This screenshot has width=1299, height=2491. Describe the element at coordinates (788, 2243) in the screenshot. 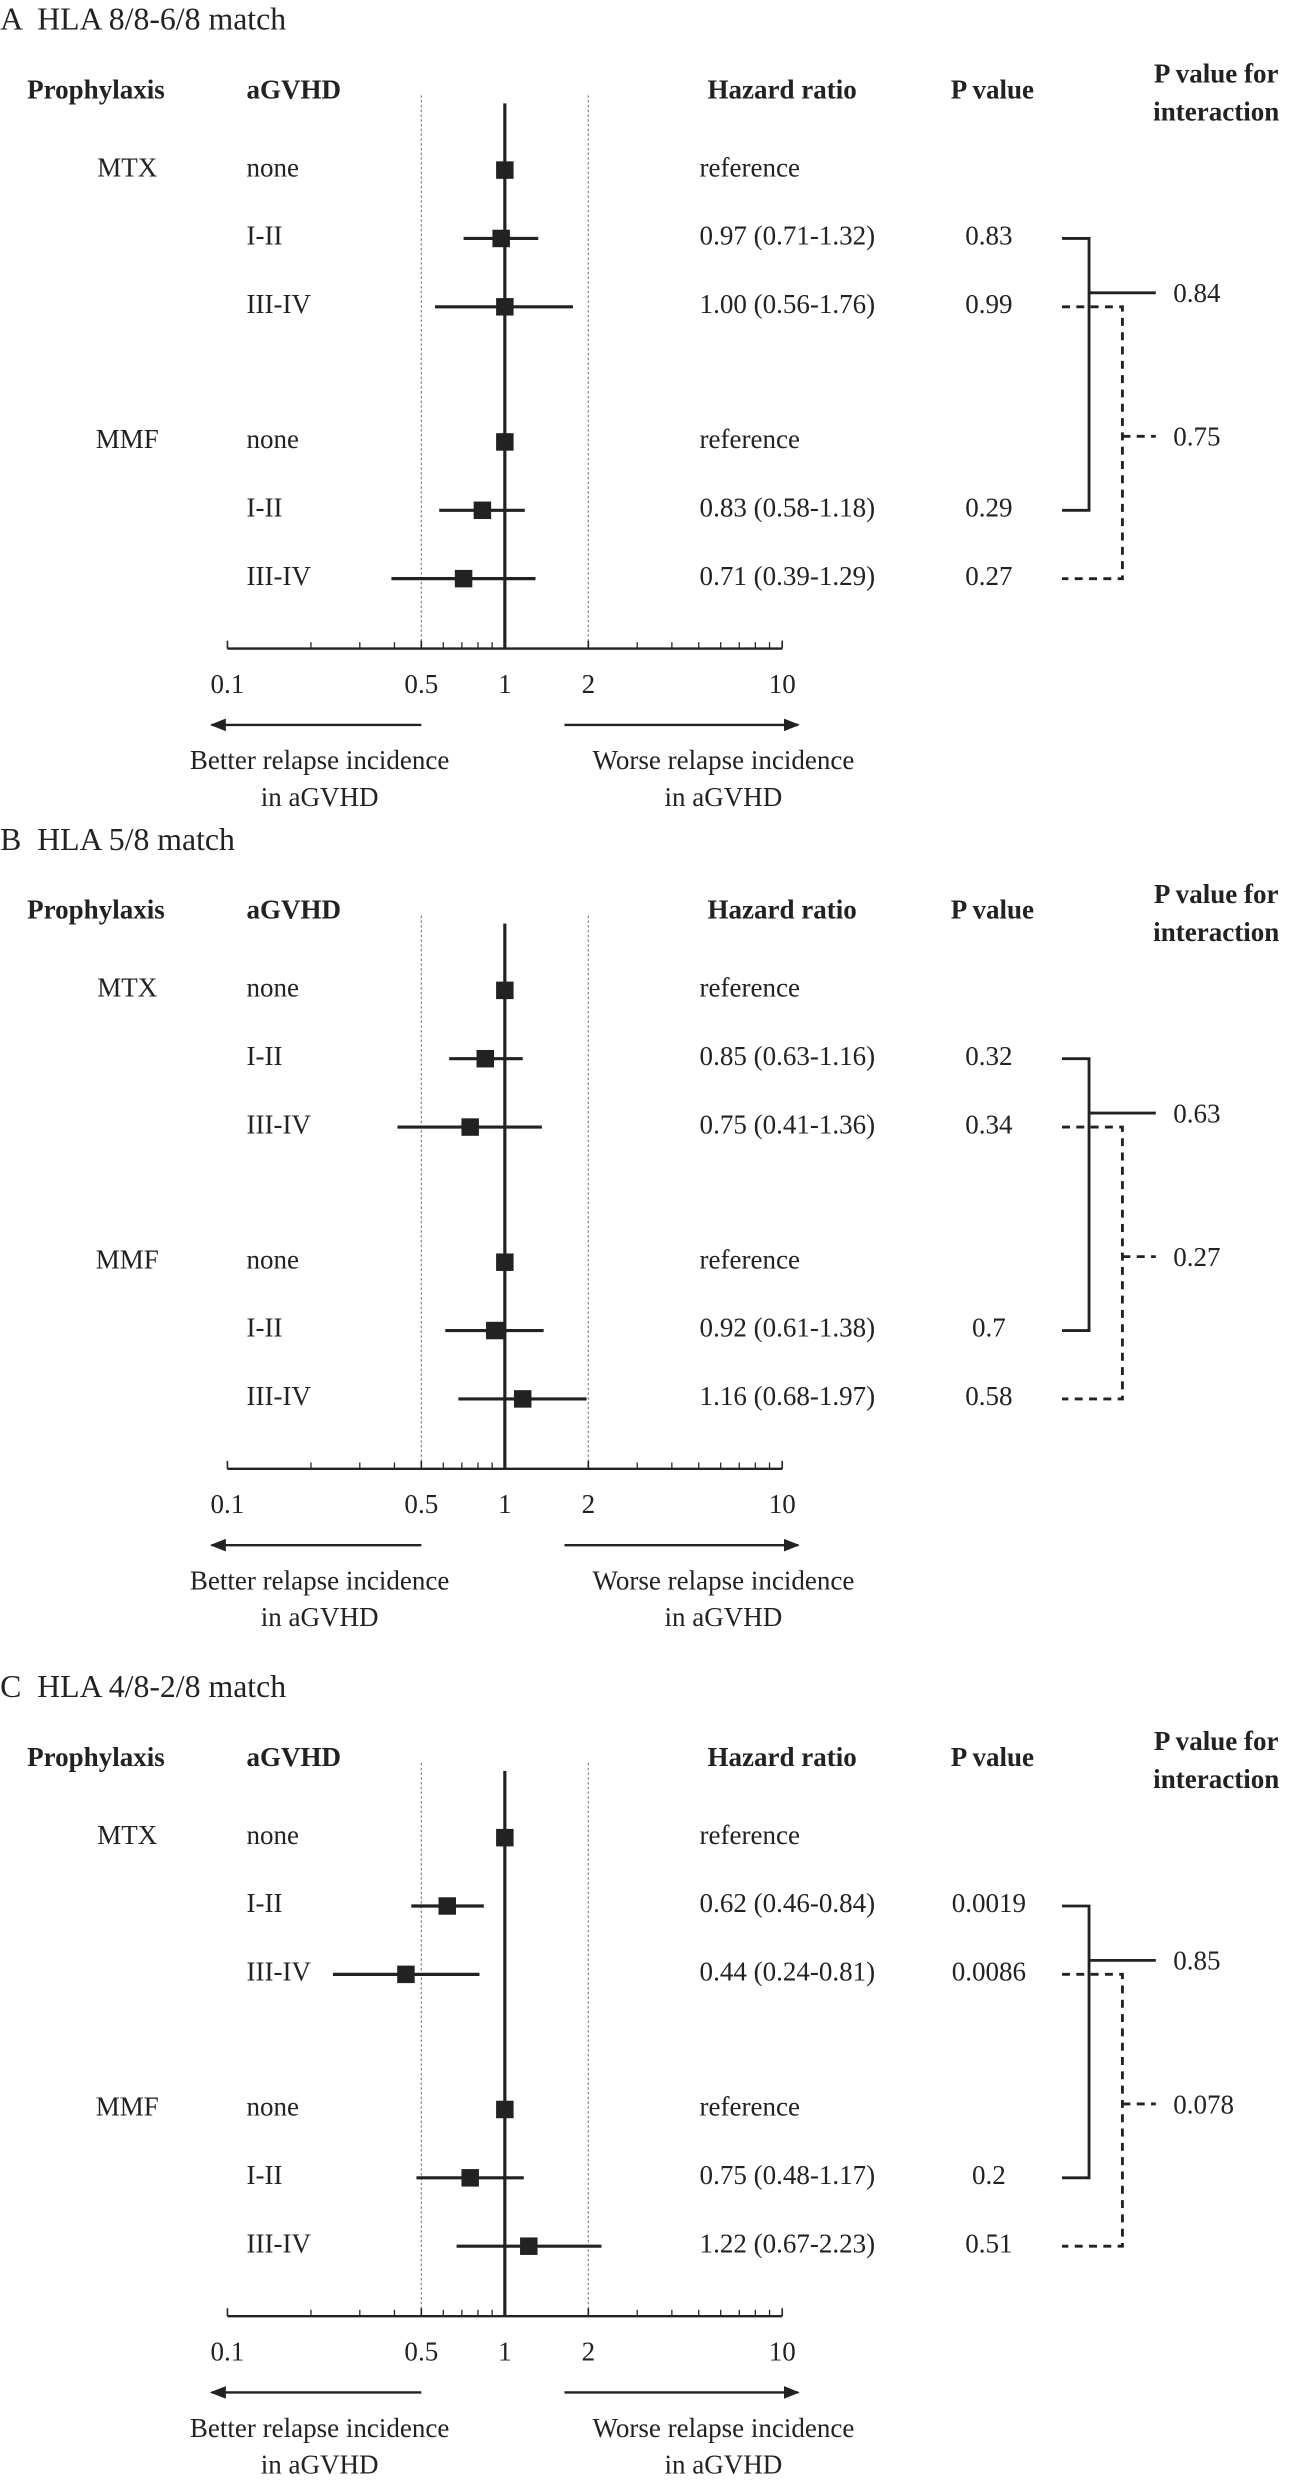

I see `hr-label: 1.22 (0.67-2.23)` at that location.